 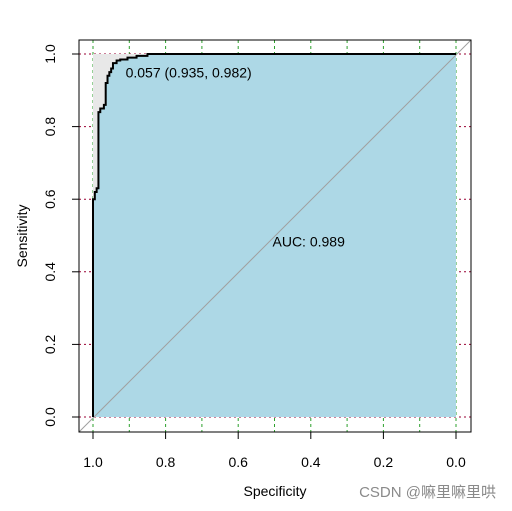 What do you see at coordinates (427, 492) in the screenshot?
I see `watermark: CSDN @嘛里嘛里哄` at bounding box center [427, 492].